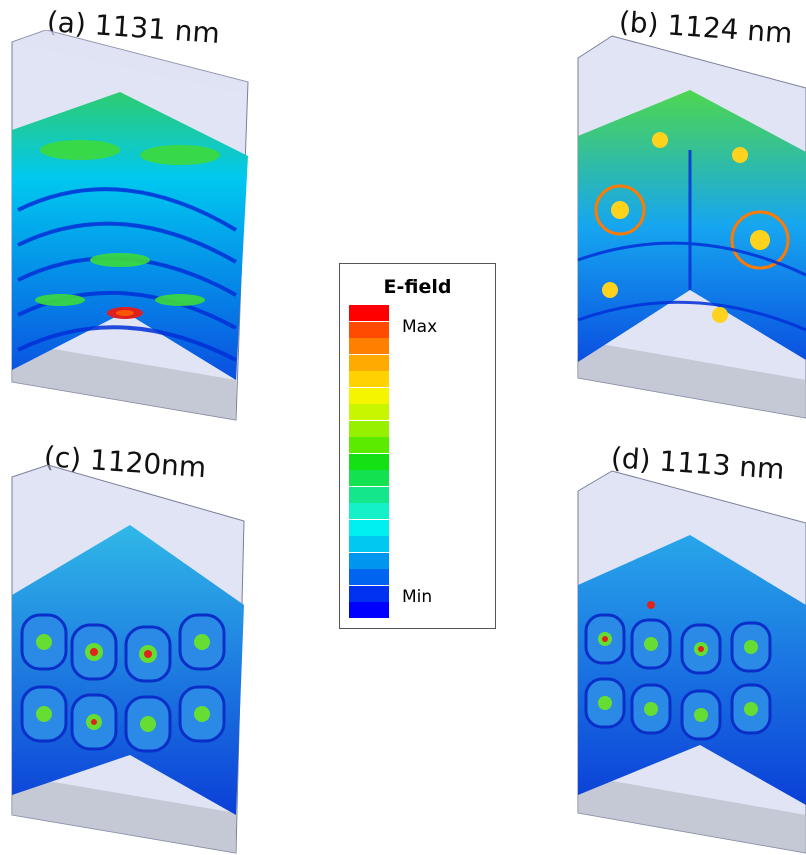 The image size is (806, 855). I want to click on field-simulation-panel-d, so click(691, 662).